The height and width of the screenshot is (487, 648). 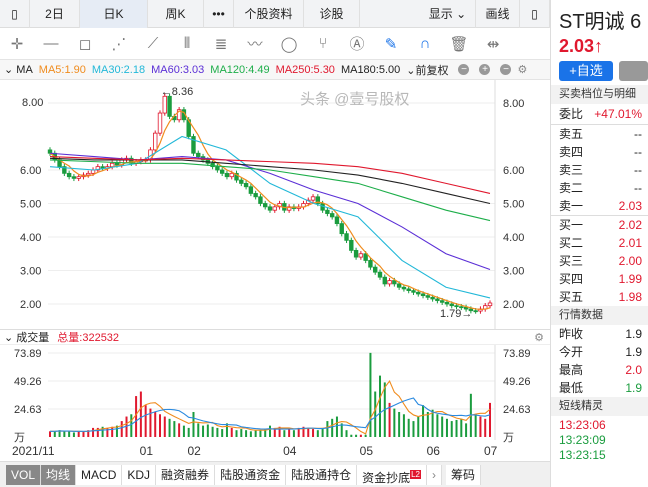 What do you see at coordinates (485, 69) in the screenshot?
I see `add-icon: +` at bounding box center [485, 69].